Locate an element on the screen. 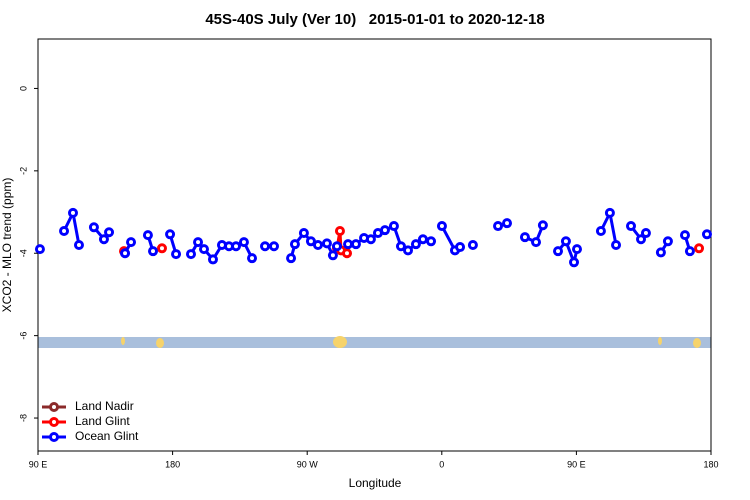  y-tick-label: -8 is located at coordinates (23, 418).